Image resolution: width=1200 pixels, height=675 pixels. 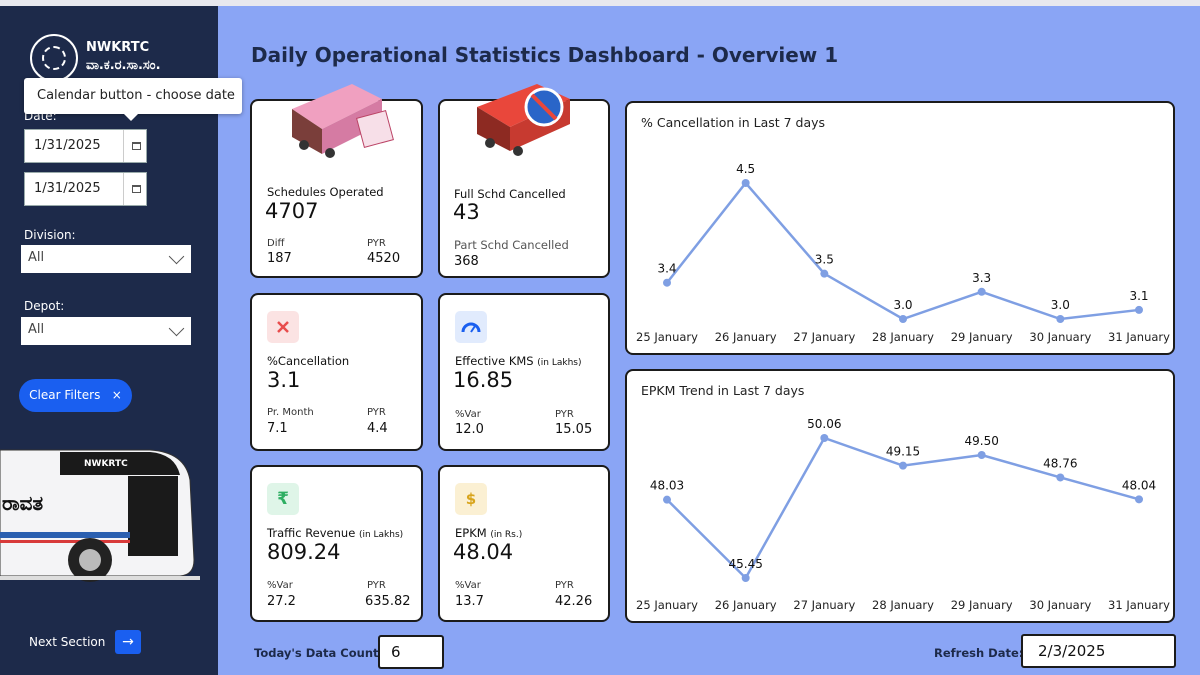 What do you see at coordinates (106, 259) in the screenshot?
I see `division-dropdown: All` at bounding box center [106, 259].